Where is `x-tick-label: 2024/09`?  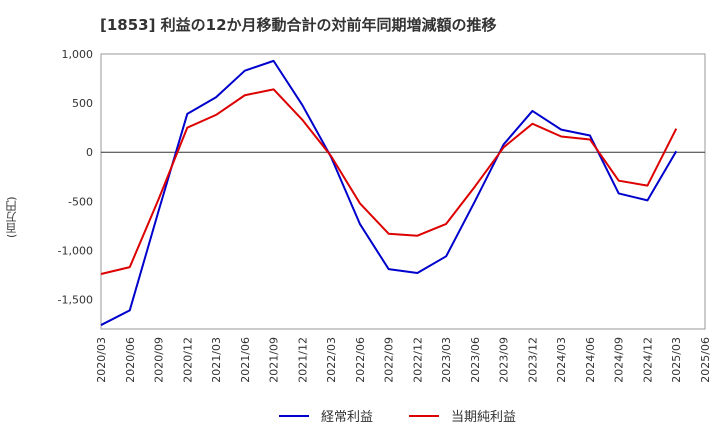
x-tick-label: 2024/09 is located at coordinates (619, 360).